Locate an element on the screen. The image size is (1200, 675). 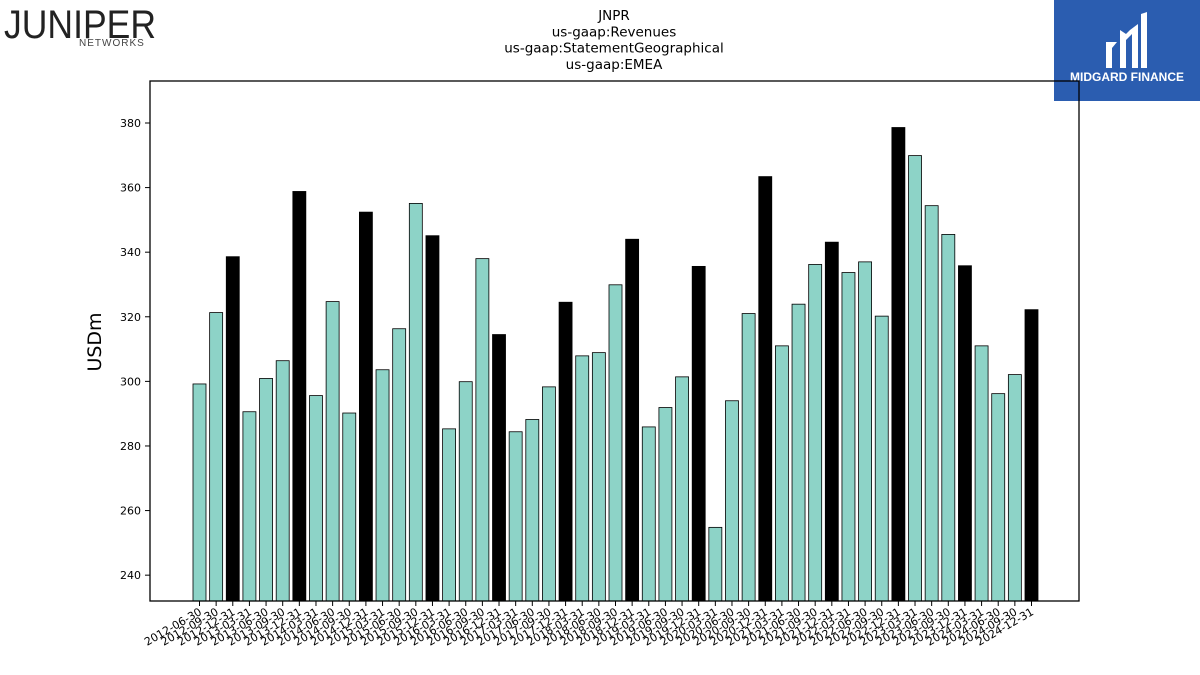
chart-title-line: us-gaap:StatementGeographical is located at coordinates (613, 49).